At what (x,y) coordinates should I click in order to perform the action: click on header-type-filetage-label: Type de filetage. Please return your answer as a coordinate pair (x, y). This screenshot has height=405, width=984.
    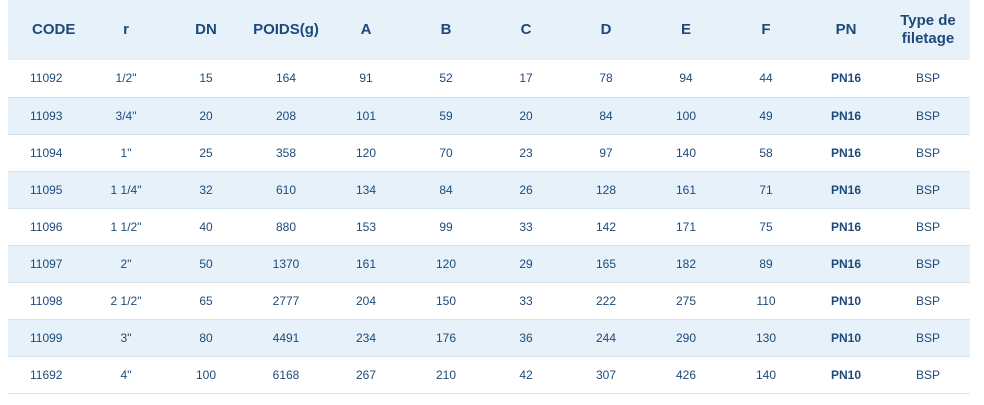
    Looking at the image, I should click on (928, 29).